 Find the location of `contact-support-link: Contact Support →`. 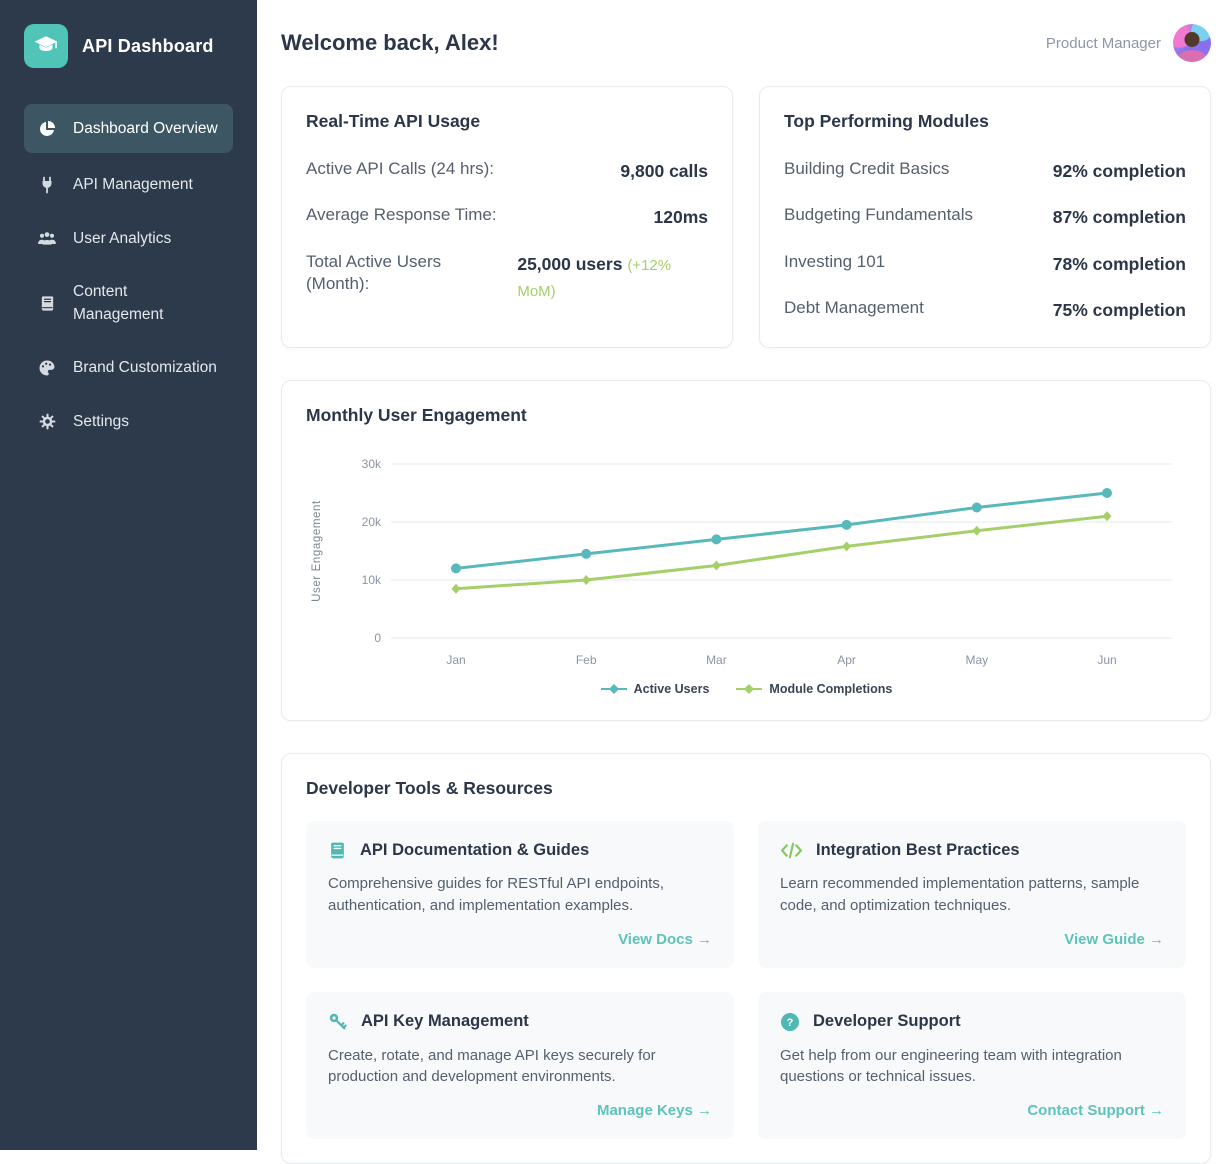

contact-support-link: Contact Support → is located at coordinates (1095, 1110).